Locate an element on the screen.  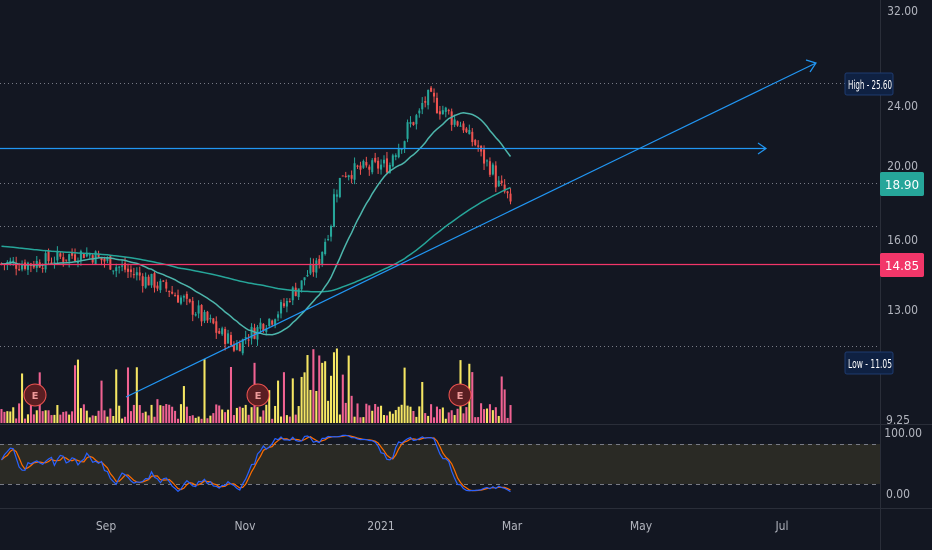
low-badge-label: Low - 11.05 is located at coordinates (870, 364).